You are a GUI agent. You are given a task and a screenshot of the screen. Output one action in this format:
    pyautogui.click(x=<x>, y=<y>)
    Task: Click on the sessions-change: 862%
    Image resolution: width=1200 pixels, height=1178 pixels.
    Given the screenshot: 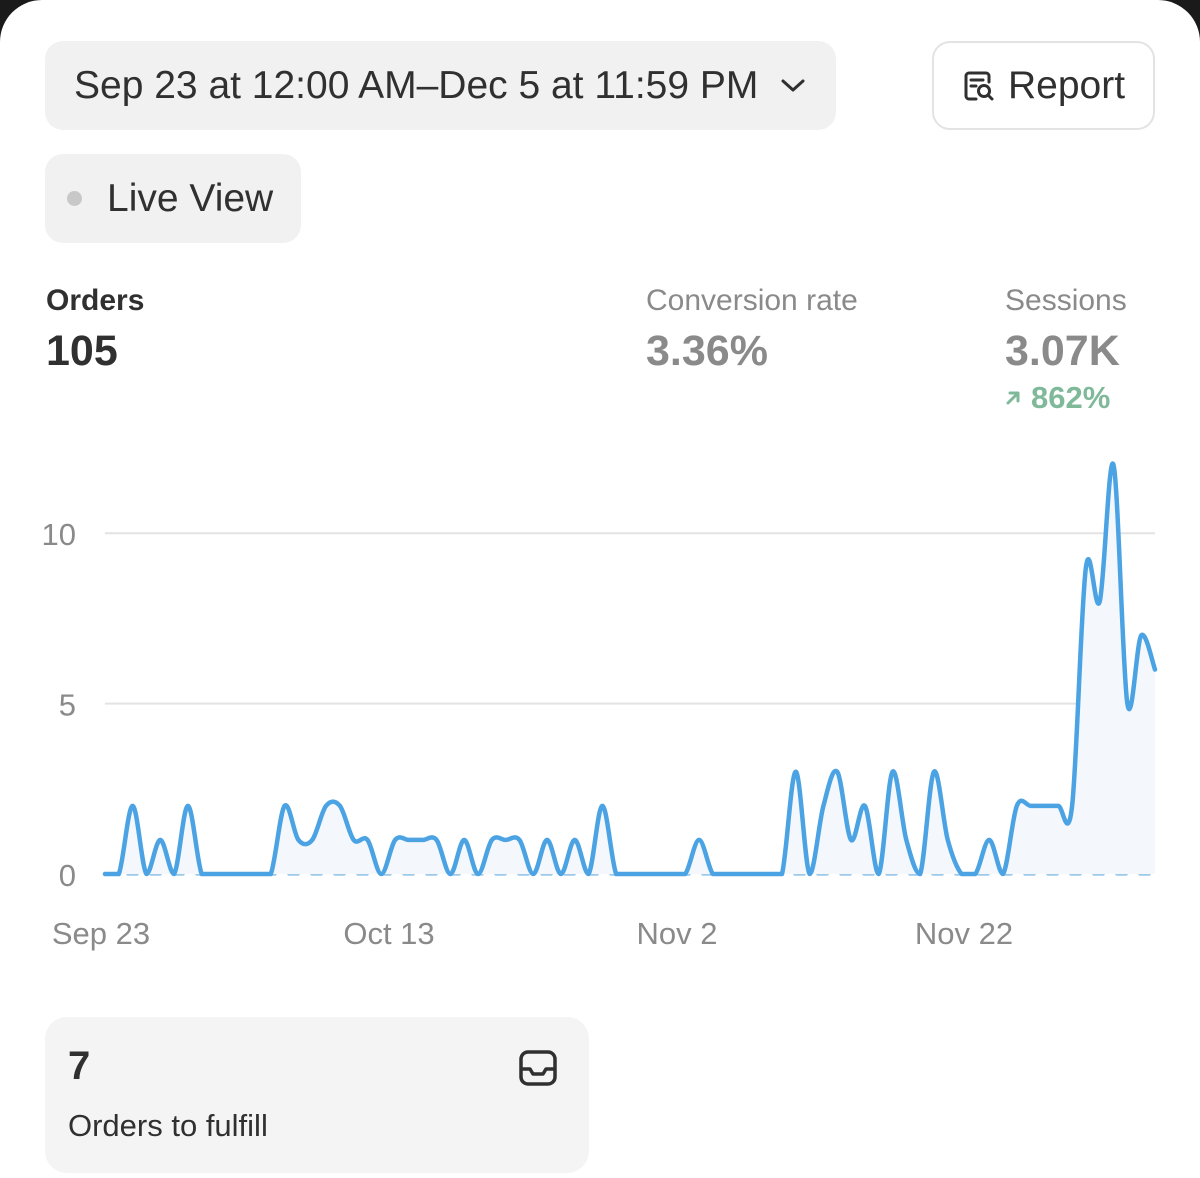 What is the action you would take?
    pyautogui.click(x=1057, y=398)
    